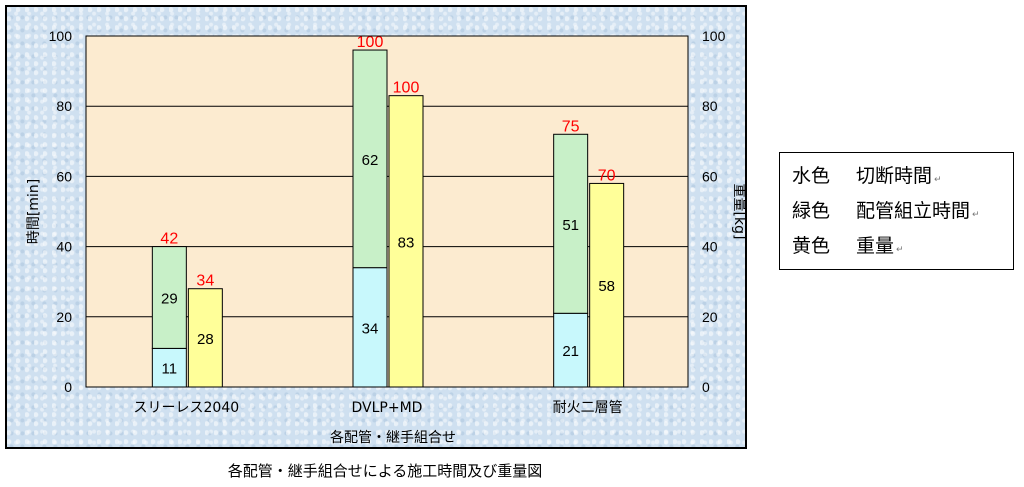 The image size is (1024, 487). Describe the element at coordinates (68, 387) in the screenshot. I see `y-tick-label-left: 0` at that location.